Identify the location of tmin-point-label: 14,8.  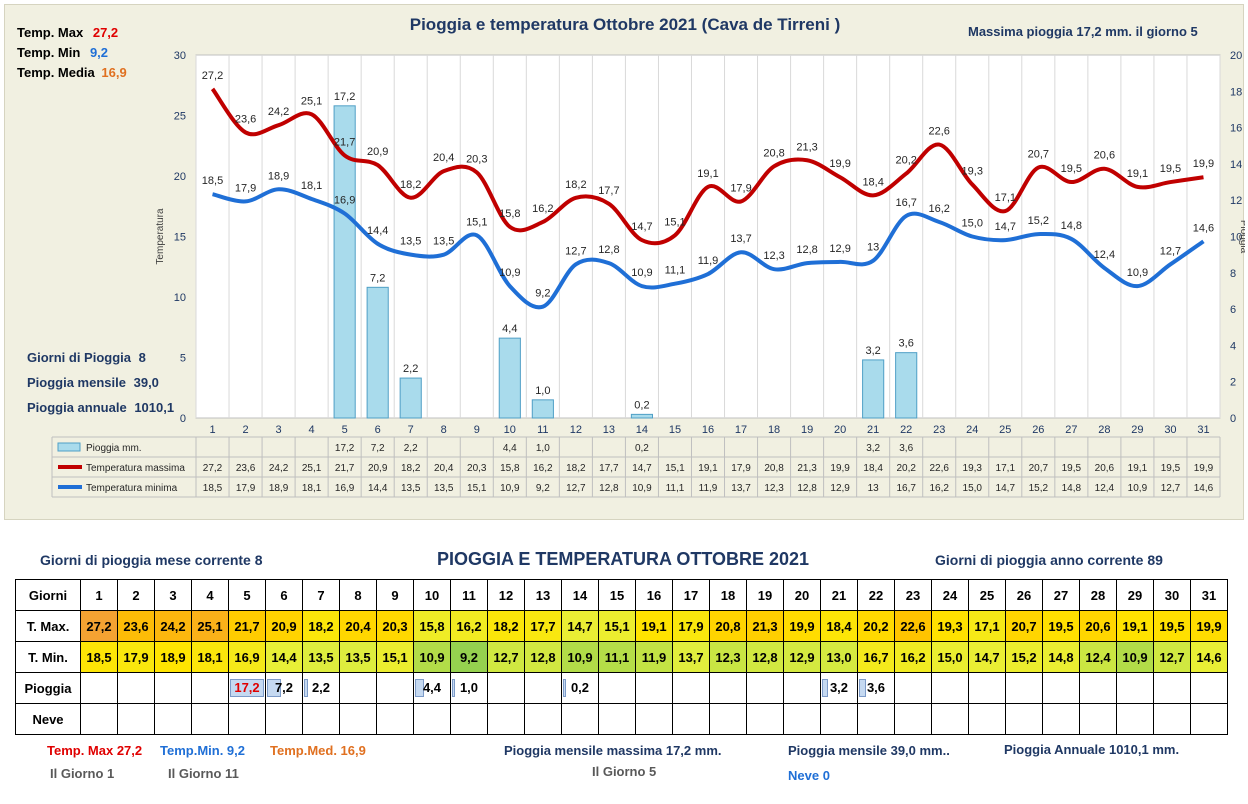
(1071, 226).